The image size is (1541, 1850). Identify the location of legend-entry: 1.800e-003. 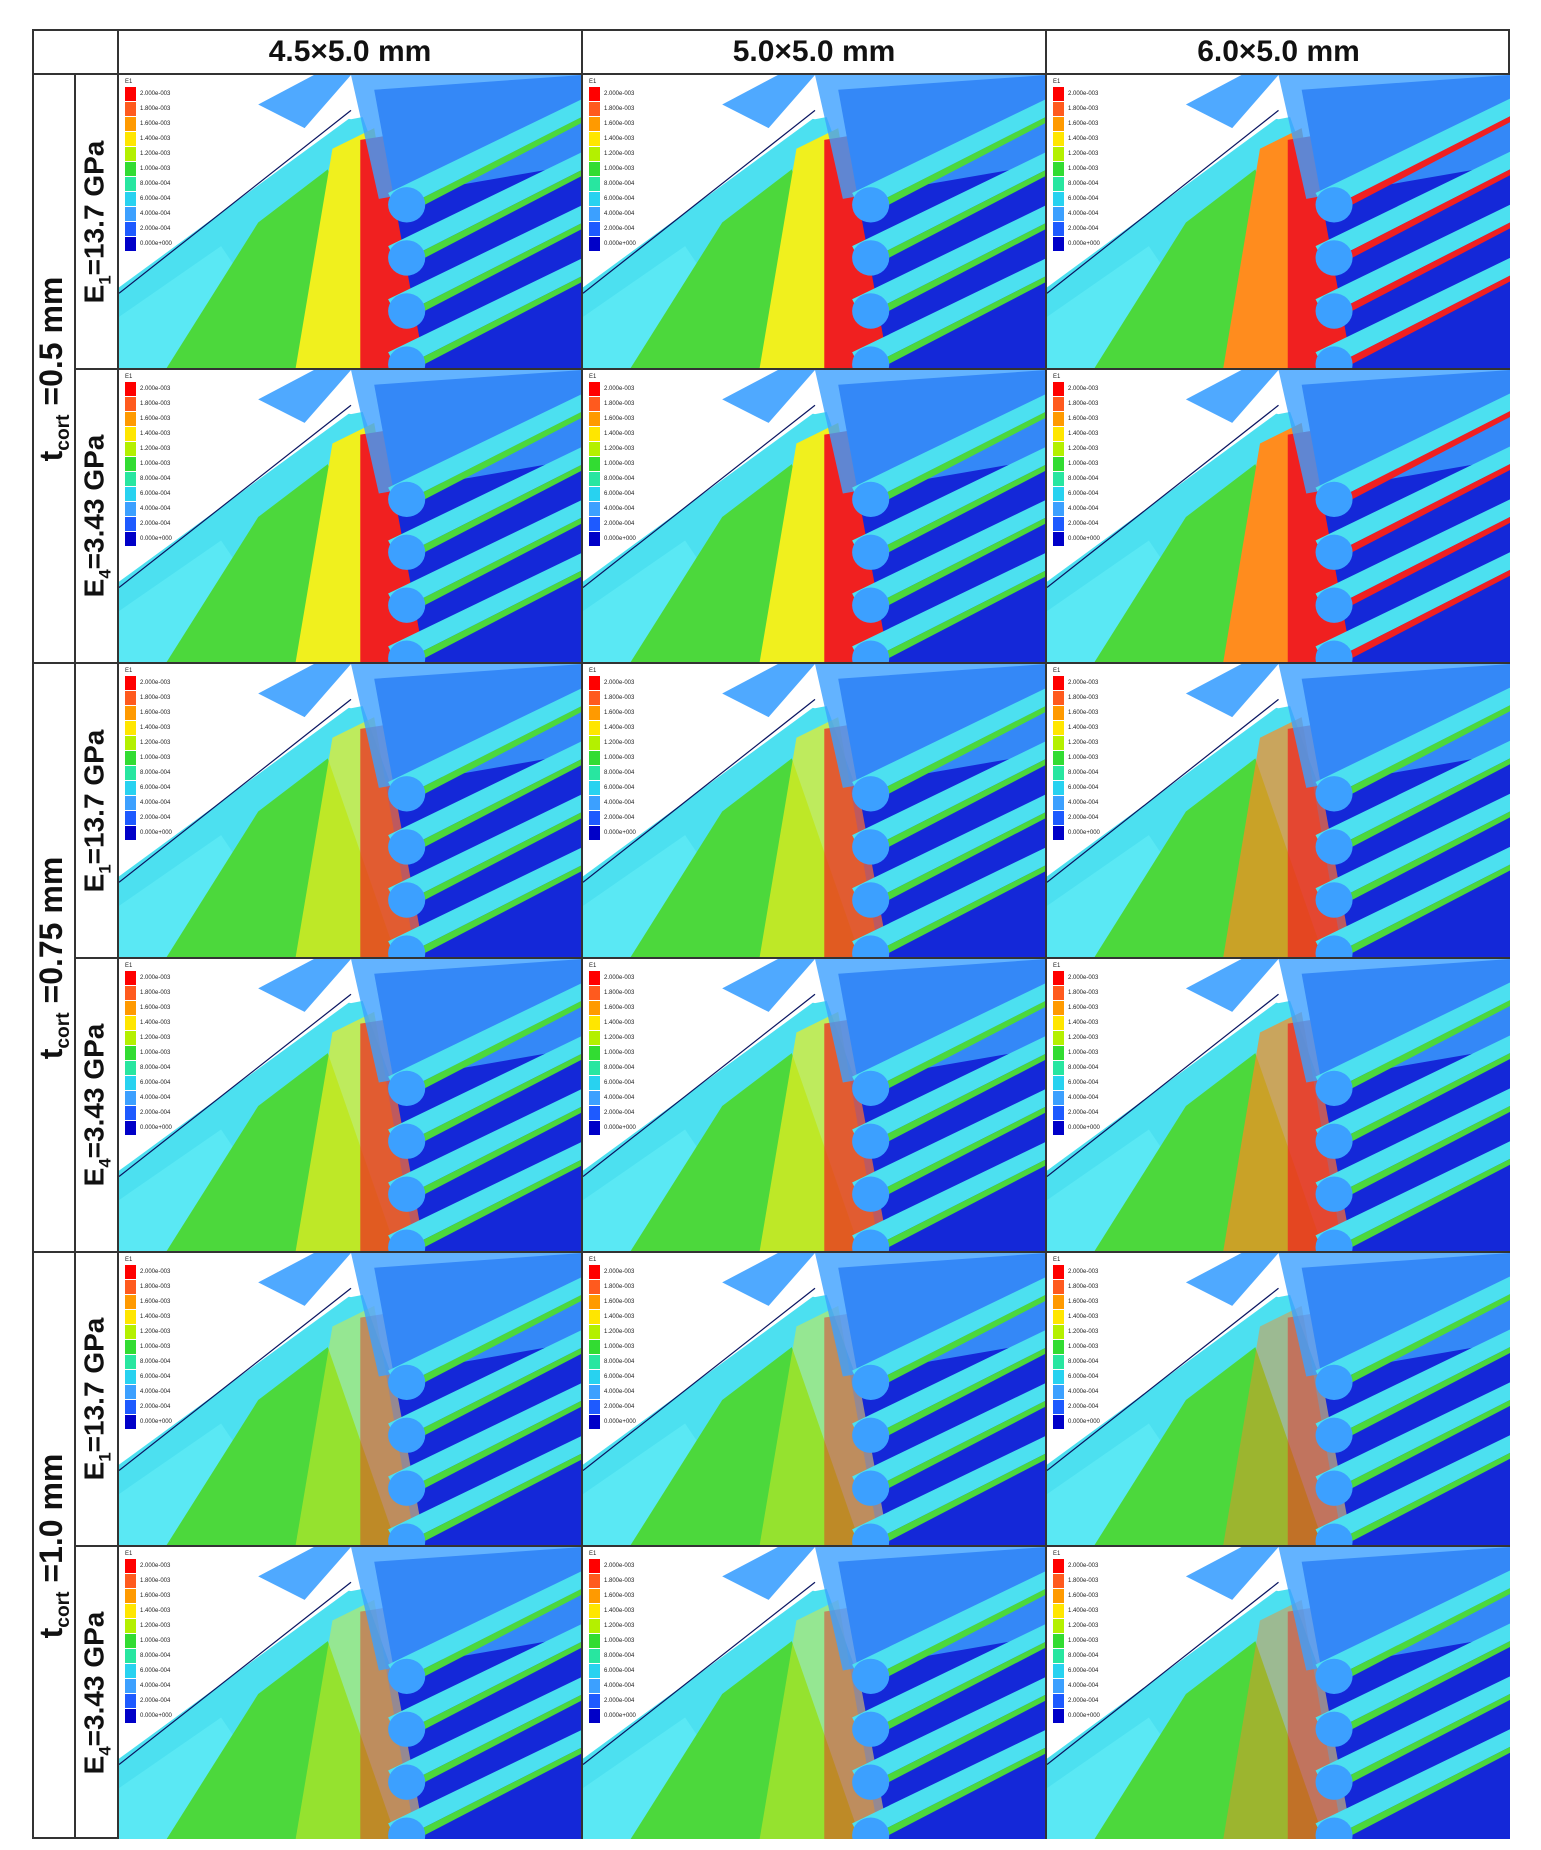
(639, 992).